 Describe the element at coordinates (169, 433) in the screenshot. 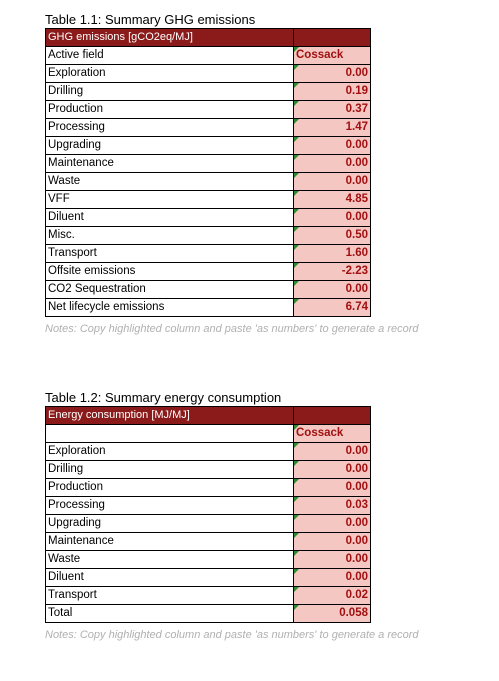

I see `energy-field-blank-cell` at that location.